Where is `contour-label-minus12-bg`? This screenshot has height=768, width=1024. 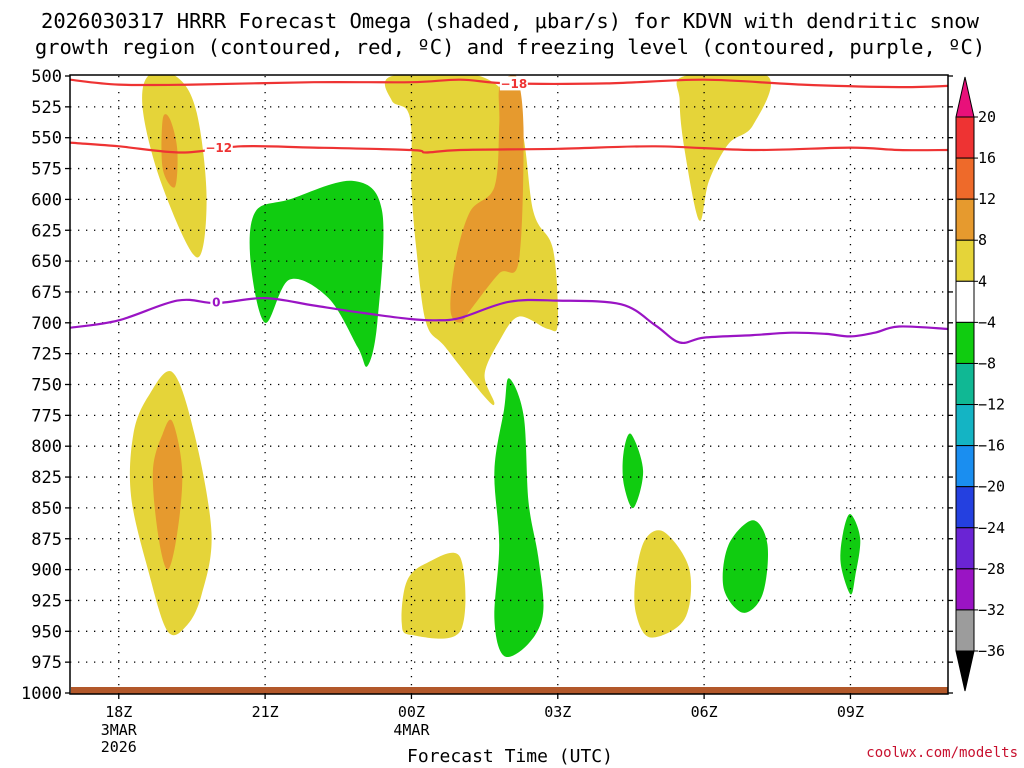
contour-label-minus12-bg is located at coordinates (218, 147).